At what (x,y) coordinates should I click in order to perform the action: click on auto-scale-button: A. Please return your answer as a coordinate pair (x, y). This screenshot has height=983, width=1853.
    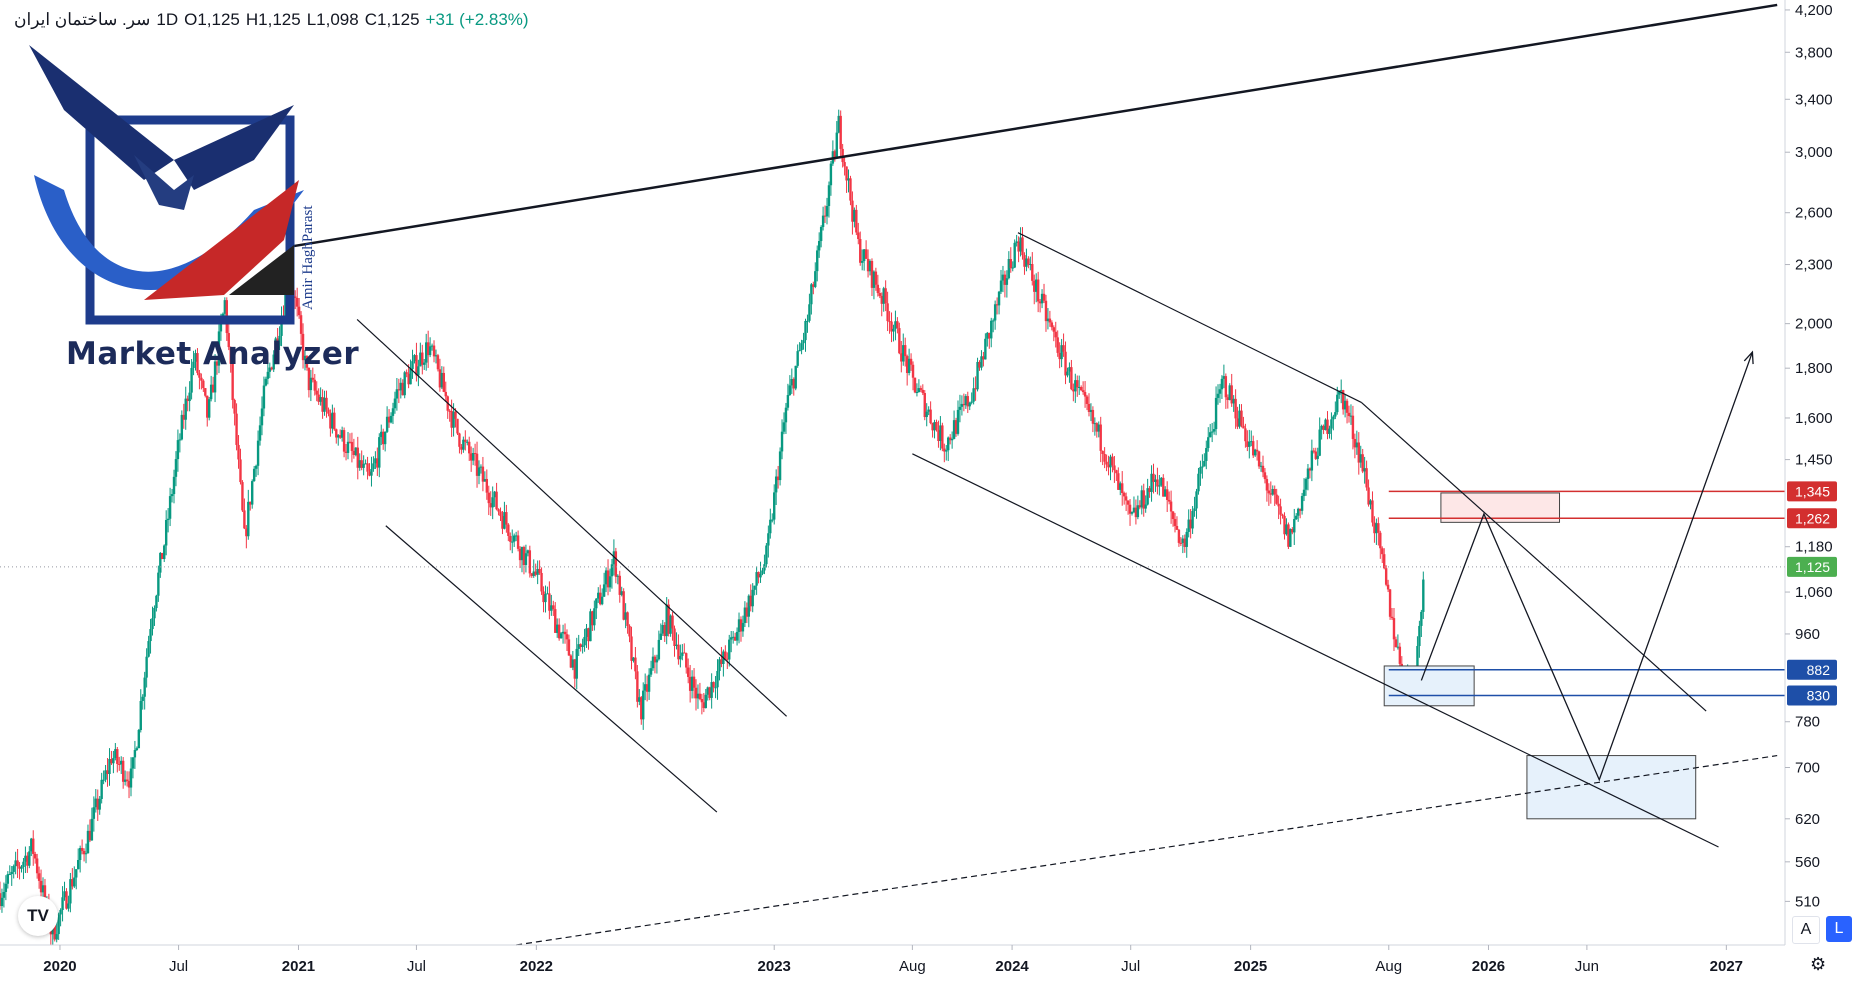
    Looking at the image, I should click on (1806, 930).